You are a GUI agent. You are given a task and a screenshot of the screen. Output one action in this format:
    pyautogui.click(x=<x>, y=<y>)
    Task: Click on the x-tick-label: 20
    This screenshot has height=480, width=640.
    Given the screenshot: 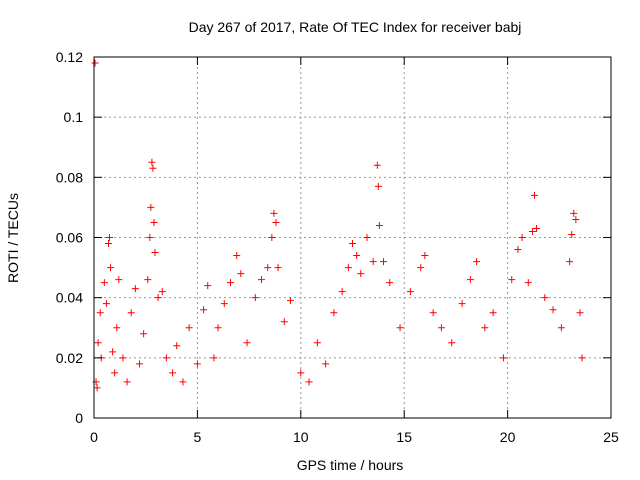 What is the action you would take?
    pyautogui.click(x=508, y=437)
    